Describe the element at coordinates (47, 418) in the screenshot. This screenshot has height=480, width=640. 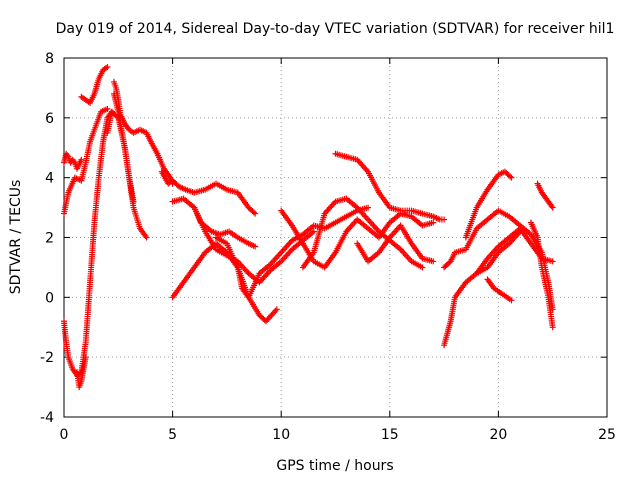
I see `y-tick-label: -4` at that location.